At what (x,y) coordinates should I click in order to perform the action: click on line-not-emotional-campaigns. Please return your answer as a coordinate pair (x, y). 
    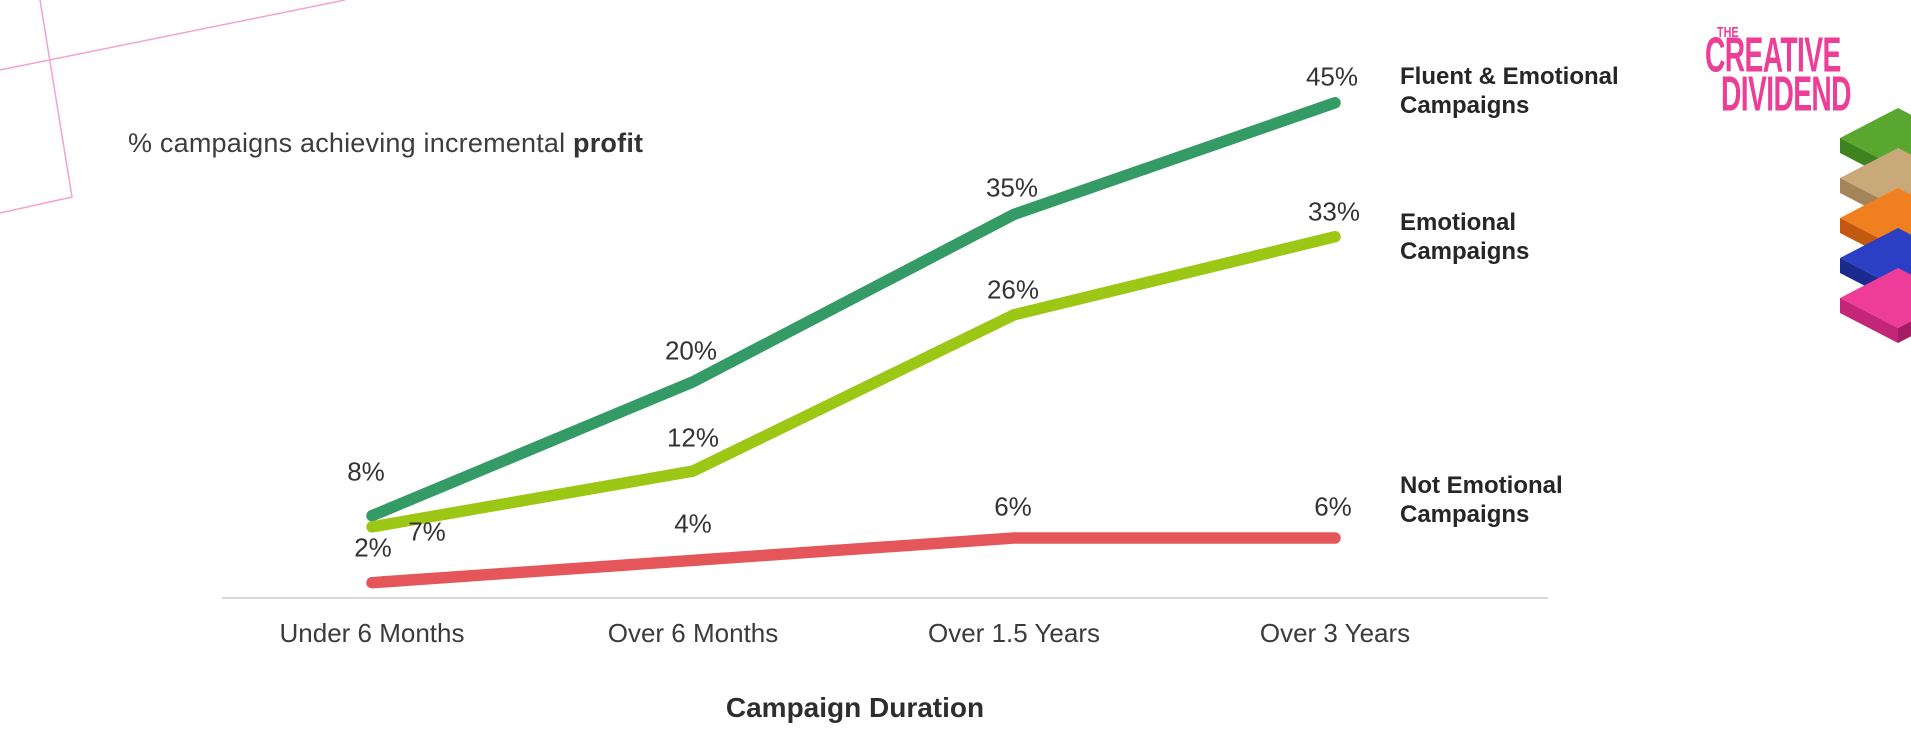
    Looking at the image, I should click on (853, 560).